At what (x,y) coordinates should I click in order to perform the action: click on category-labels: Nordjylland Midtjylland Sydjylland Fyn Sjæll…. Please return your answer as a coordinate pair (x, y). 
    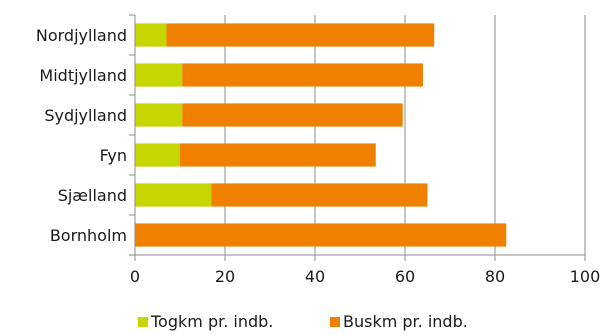
    Looking at the image, I should click on (81, 135).